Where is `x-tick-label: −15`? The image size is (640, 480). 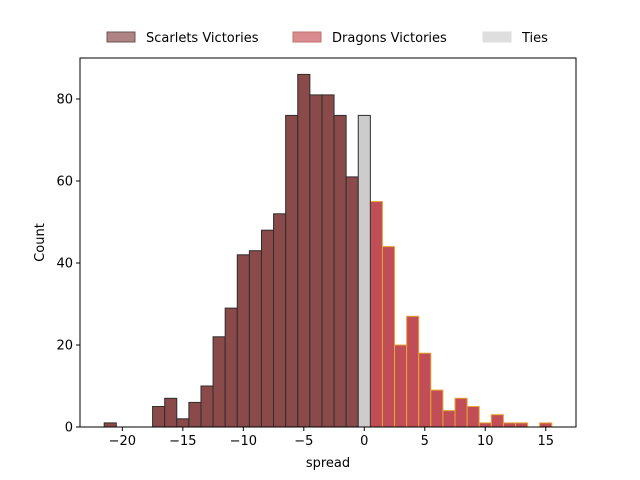 x-tick-label: −15 is located at coordinates (182, 441).